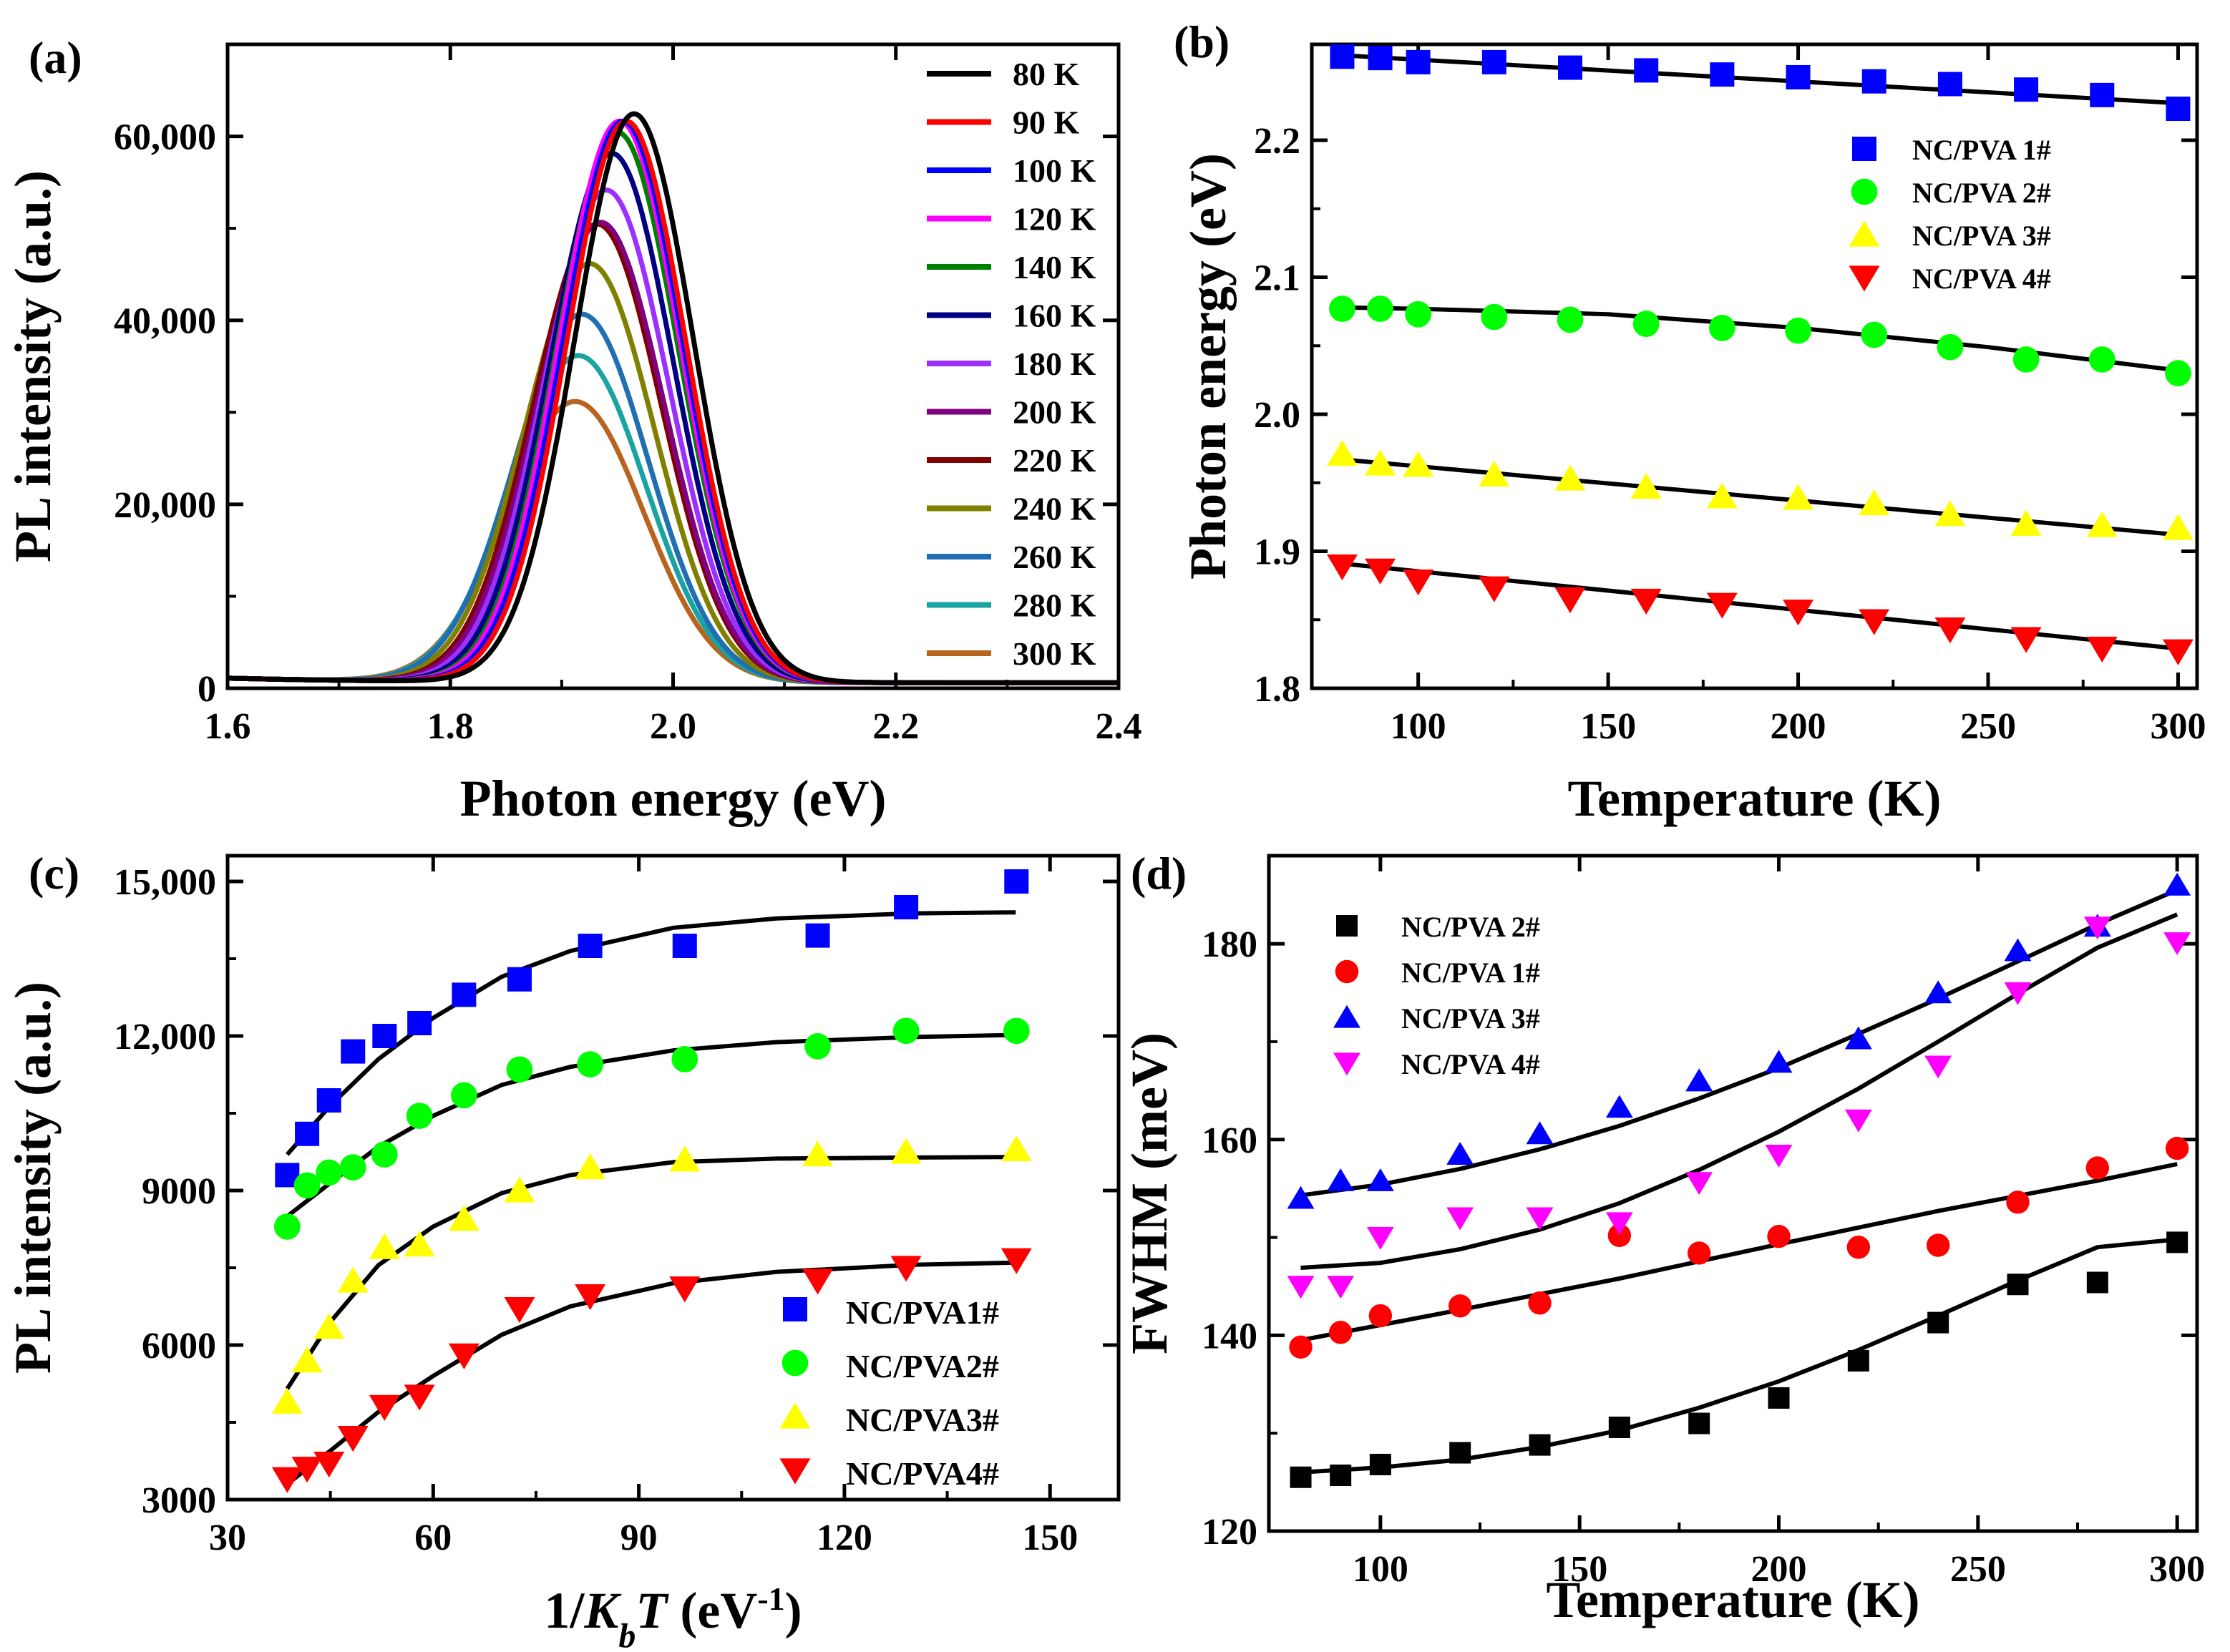 This screenshot has width=2230, height=1652. What do you see at coordinates (895, 726) in the screenshot?
I see `x-tick-label: 2.2` at bounding box center [895, 726].